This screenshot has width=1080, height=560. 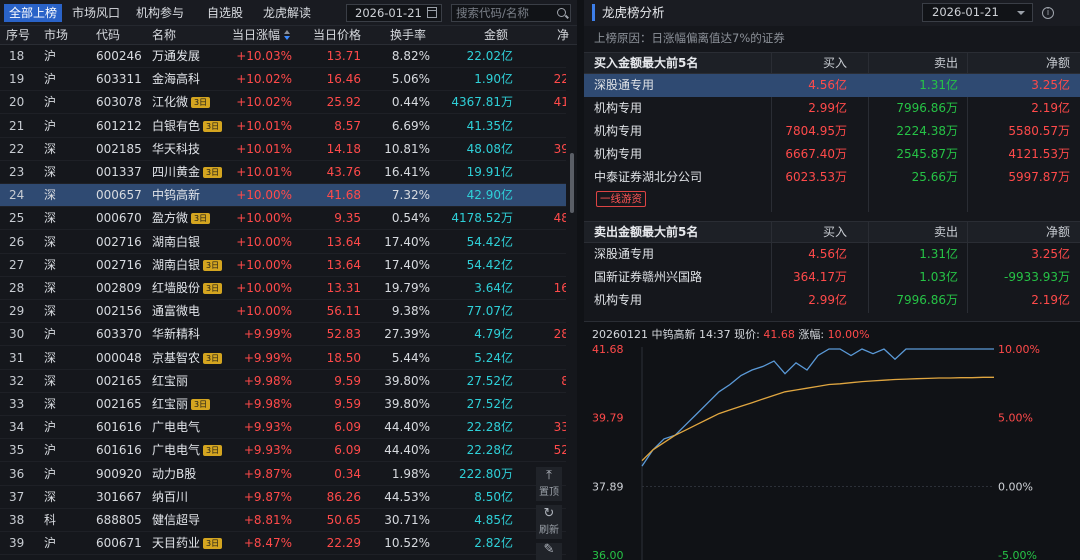 I want to click on row-index: 23, so click(x=17, y=172).